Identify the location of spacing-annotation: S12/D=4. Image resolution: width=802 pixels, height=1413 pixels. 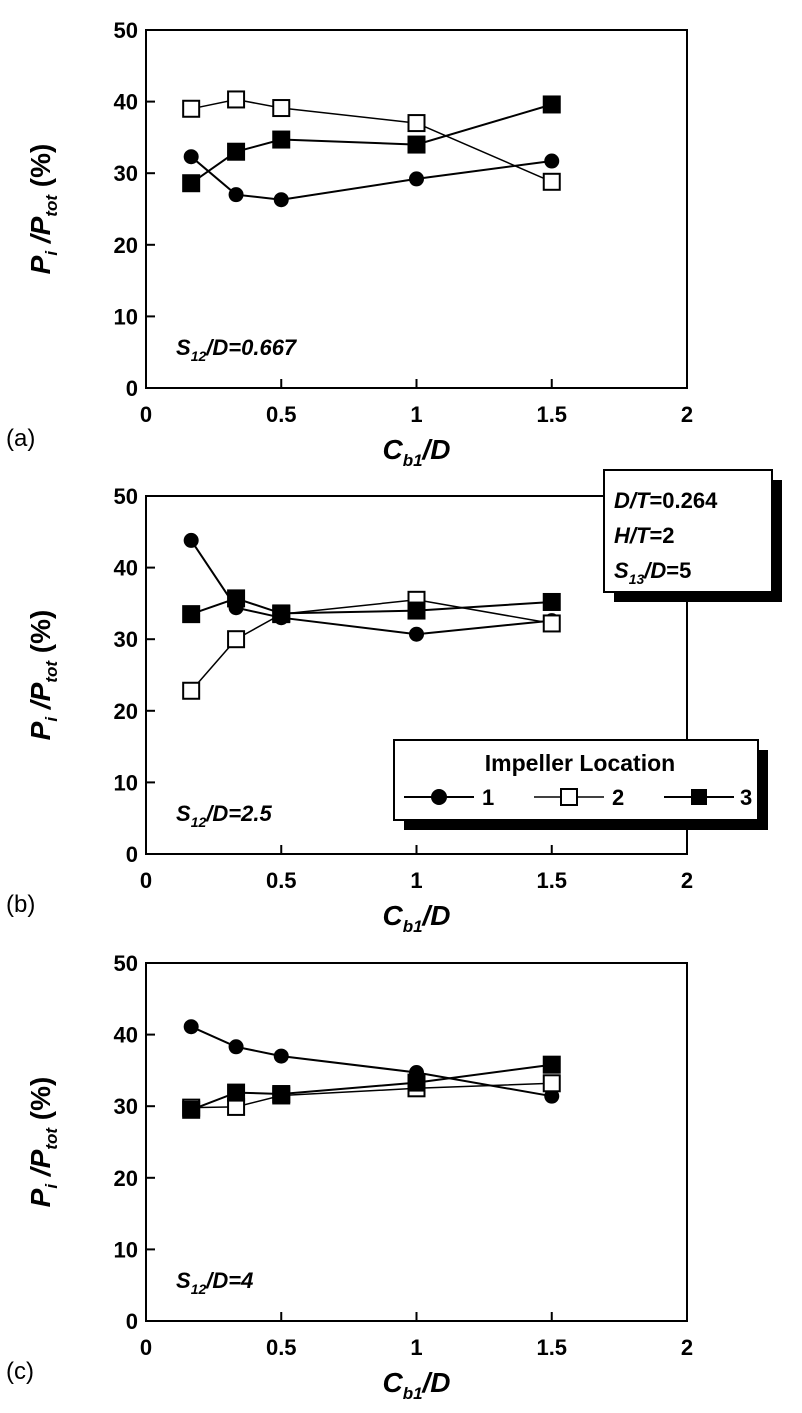
(214, 1282).